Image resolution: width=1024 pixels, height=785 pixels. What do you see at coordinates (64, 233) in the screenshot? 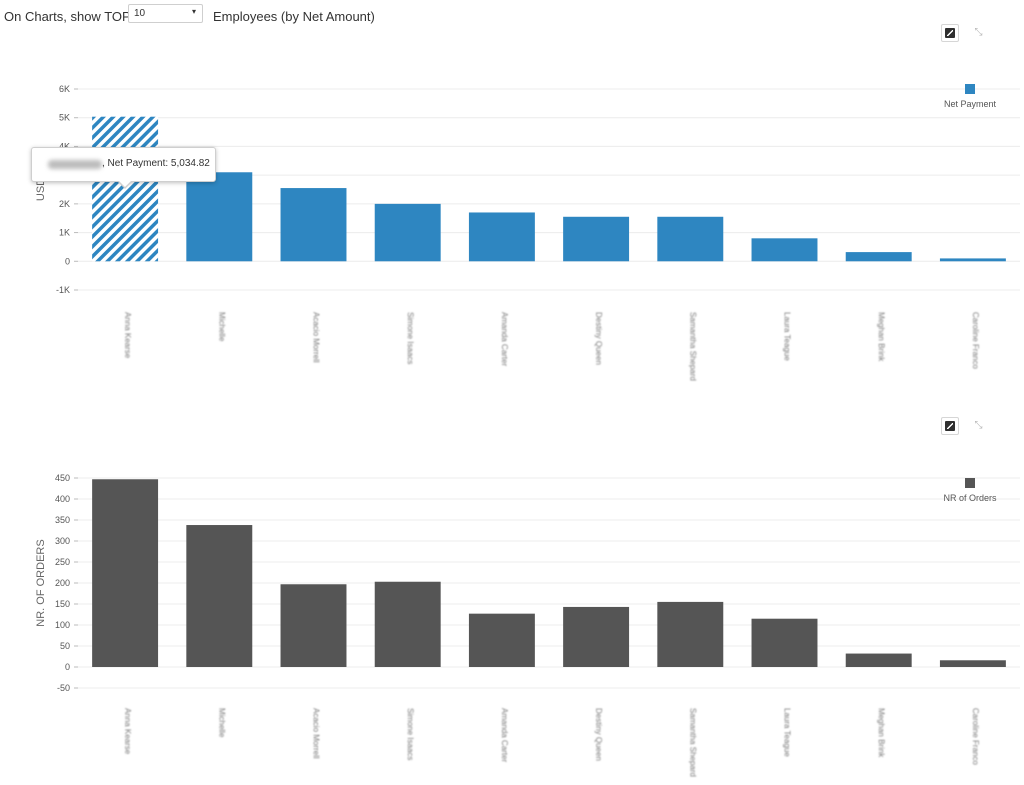
I see `y-tick-label: 1K` at bounding box center [64, 233].